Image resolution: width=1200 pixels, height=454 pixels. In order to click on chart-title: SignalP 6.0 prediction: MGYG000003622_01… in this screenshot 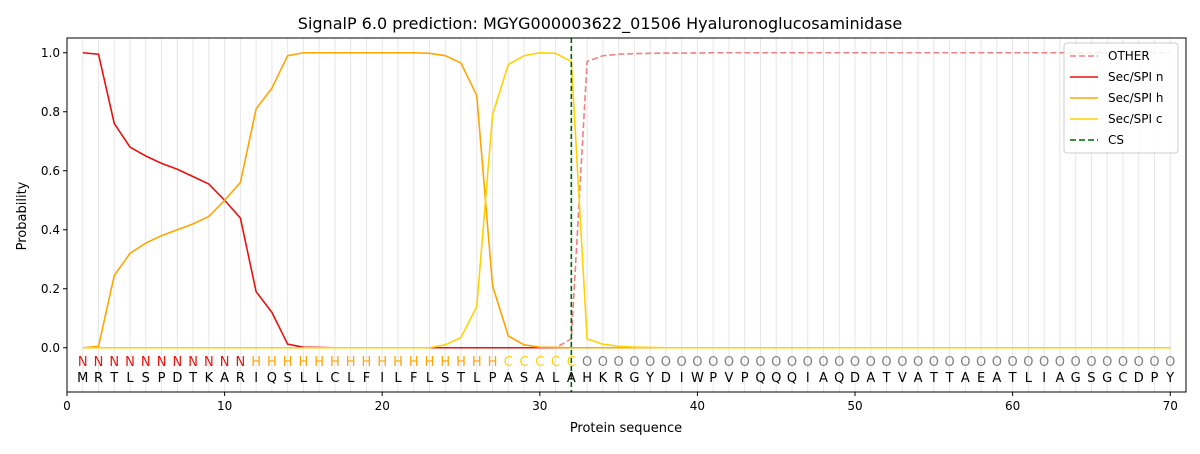, I will do `click(600, 24)`.